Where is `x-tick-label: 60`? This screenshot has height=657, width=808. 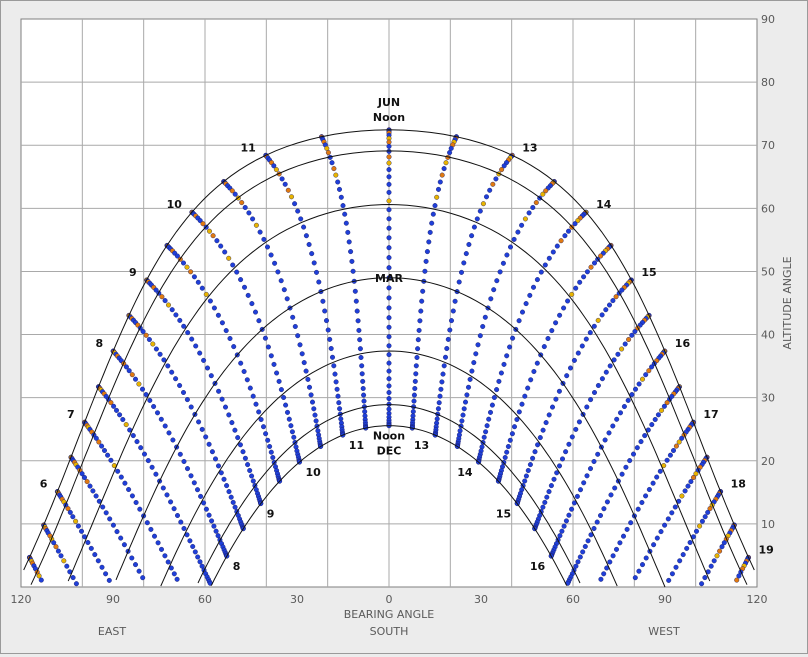
x-tick-label: 60 is located at coordinates (205, 599).